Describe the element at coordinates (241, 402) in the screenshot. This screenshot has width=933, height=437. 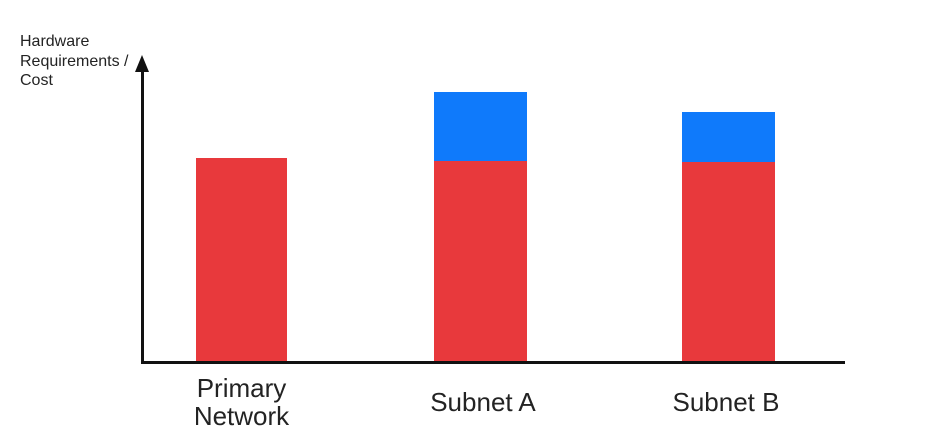
I see `category-label-primary-network: Primary Network` at that location.